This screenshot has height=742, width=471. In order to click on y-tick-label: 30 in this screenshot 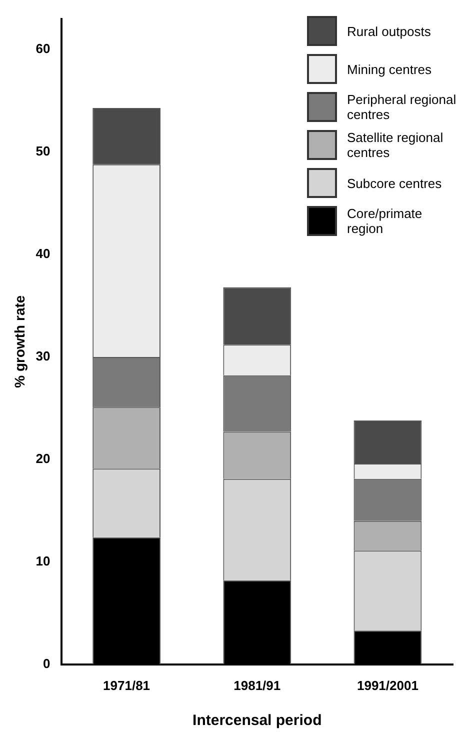, I will do `click(43, 356)`.